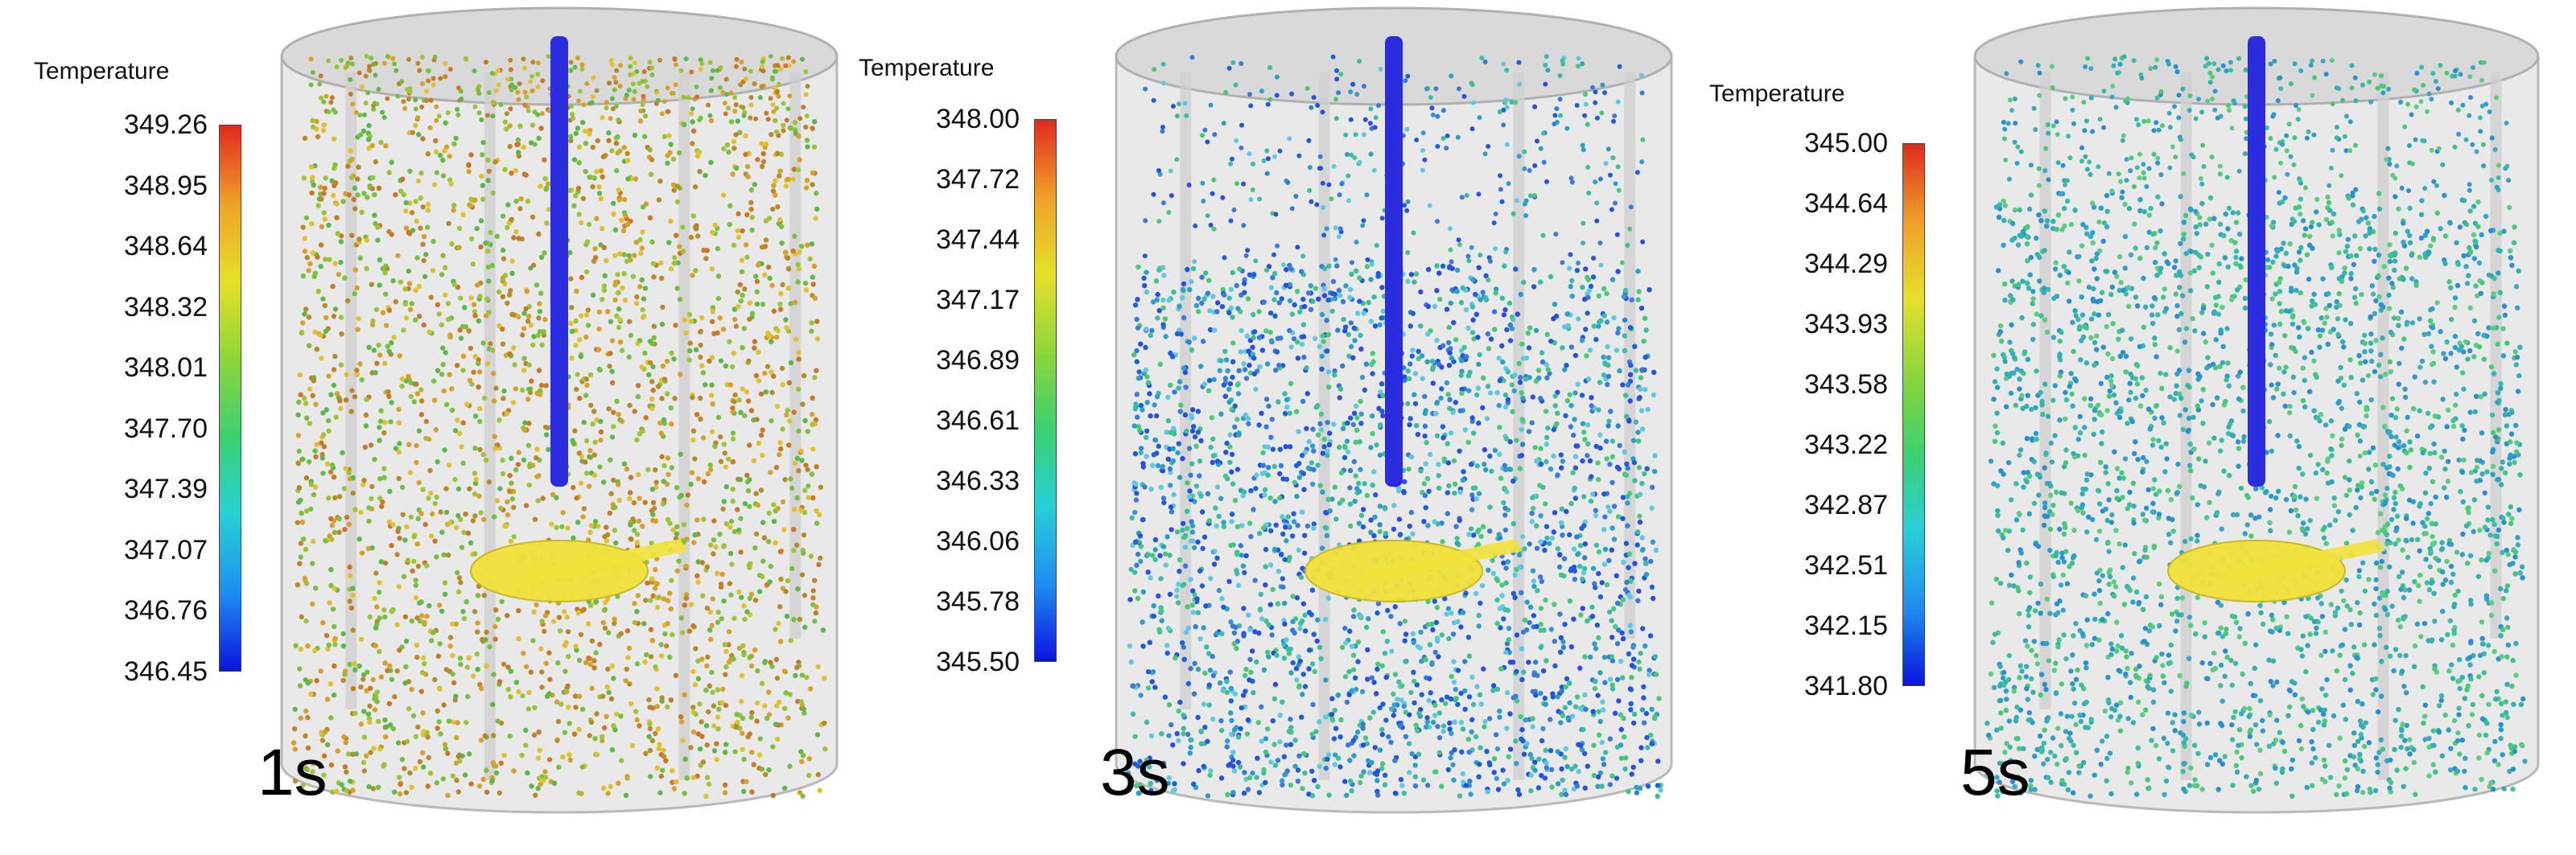  What do you see at coordinates (293, 772) in the screenshot?
I see `time-label: 1s` at bounding box center [293, 772].